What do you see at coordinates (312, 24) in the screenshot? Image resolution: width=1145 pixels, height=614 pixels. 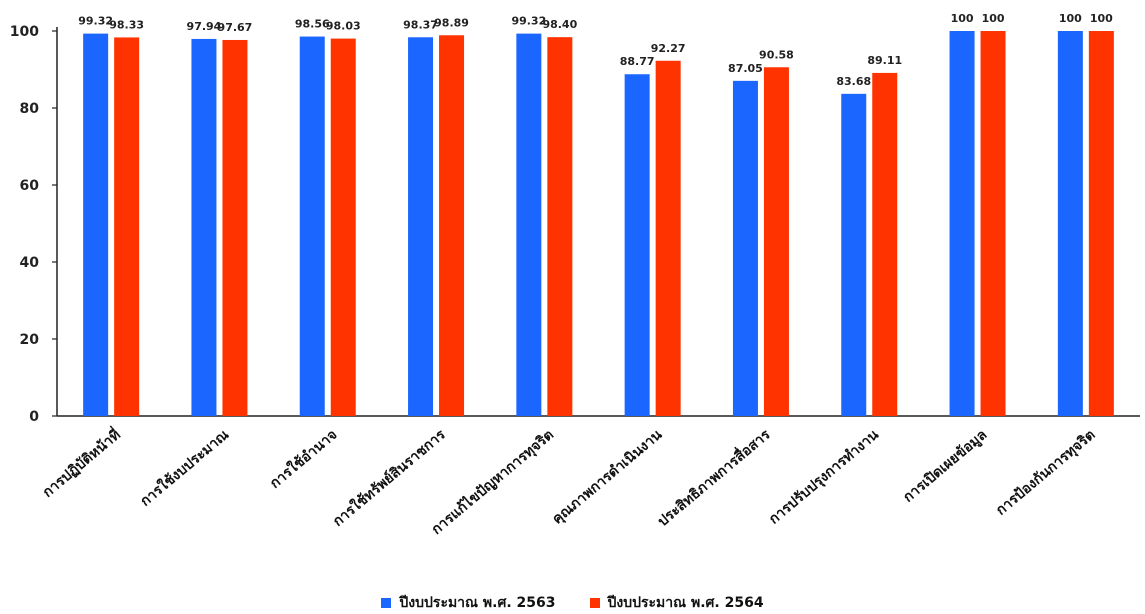 I see `data-label-series-1: 98.56` at bounding box center [312, 24].